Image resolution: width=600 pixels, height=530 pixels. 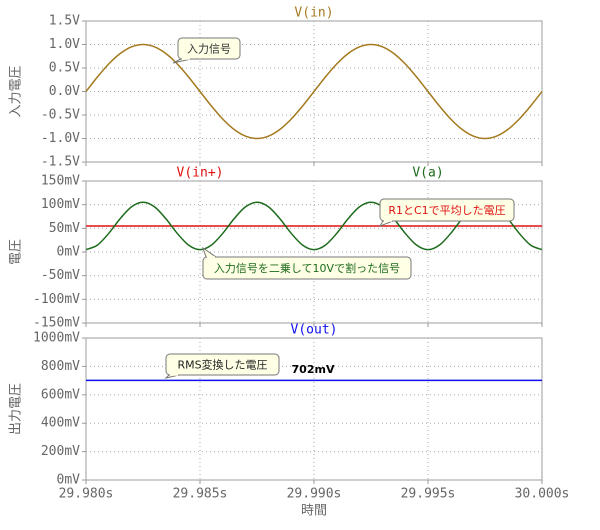 What do you see at coordinates (313, 369) in the screenshot?
I see `annotation: 702mV` at bounding box center [313, 369].